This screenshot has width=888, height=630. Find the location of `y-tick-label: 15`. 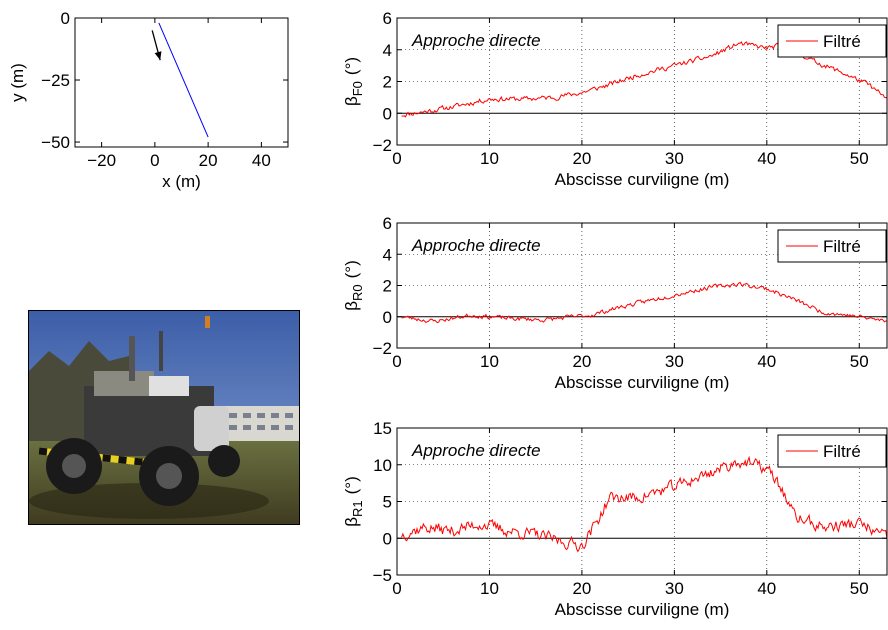

y-tick-label: 15 is located at coordinates (382, 428).